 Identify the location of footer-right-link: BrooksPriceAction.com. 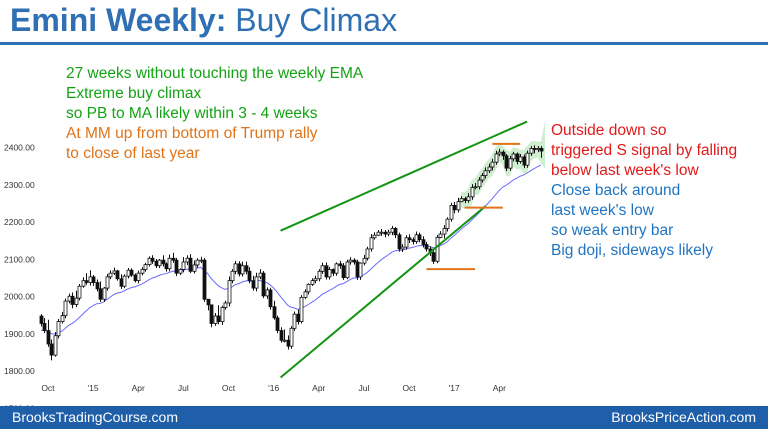
(683, 417).